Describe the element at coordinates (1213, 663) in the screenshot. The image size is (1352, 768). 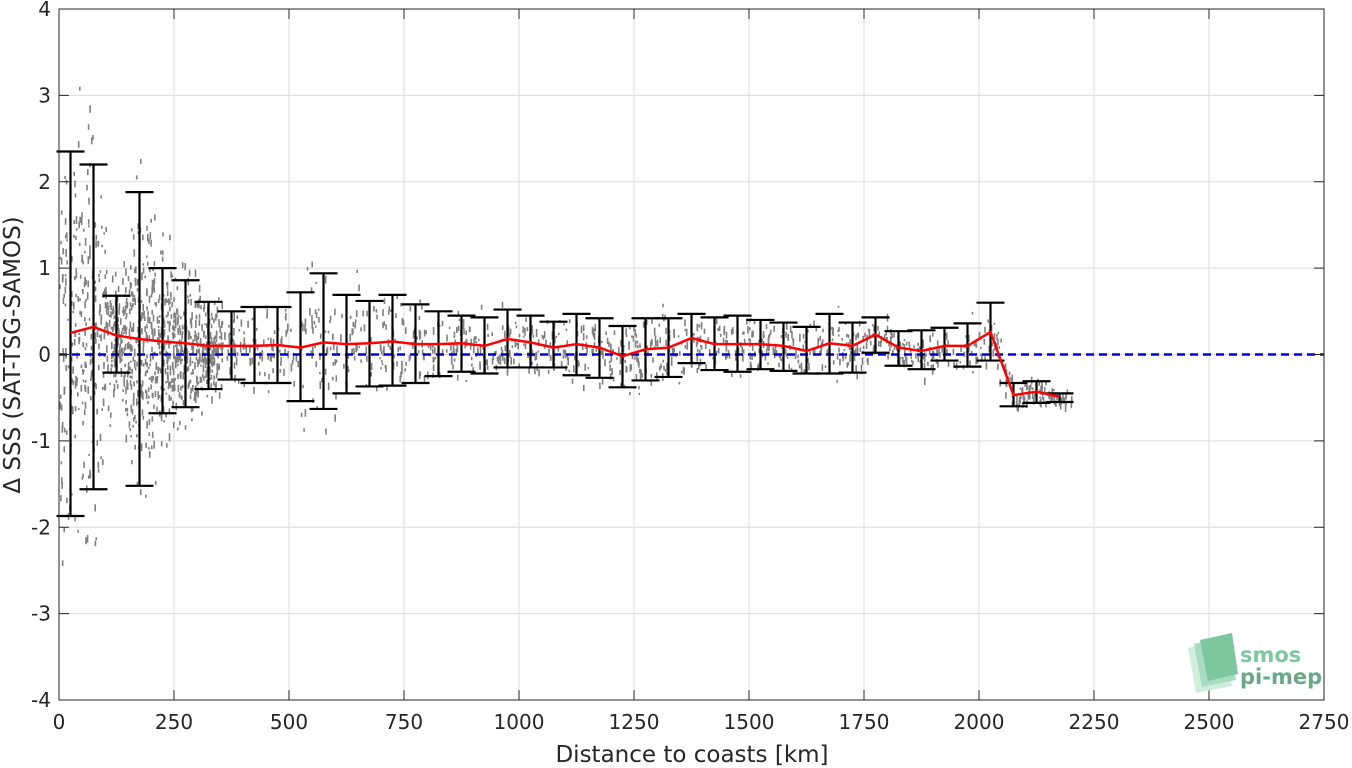
I see `logo-emblem-icon` at that location.